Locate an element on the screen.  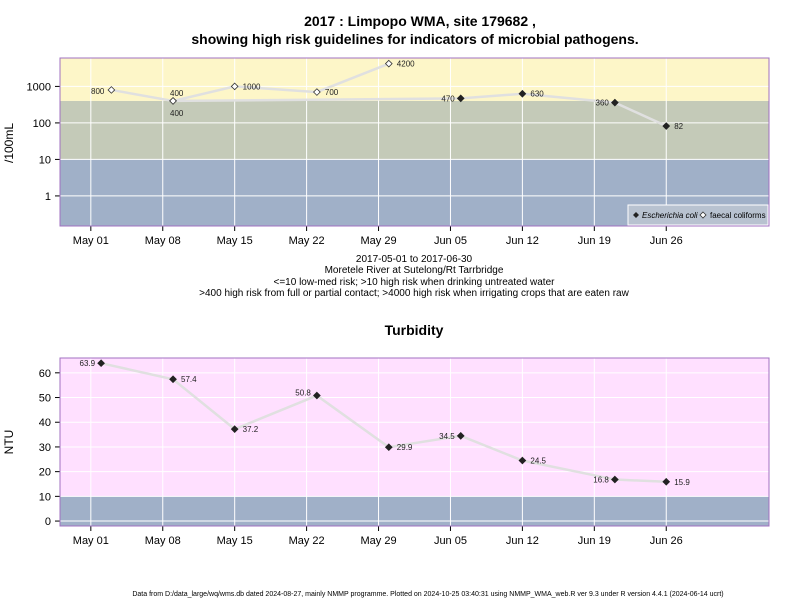
y-tick-label: 100 is located at coordinates (42, 124).